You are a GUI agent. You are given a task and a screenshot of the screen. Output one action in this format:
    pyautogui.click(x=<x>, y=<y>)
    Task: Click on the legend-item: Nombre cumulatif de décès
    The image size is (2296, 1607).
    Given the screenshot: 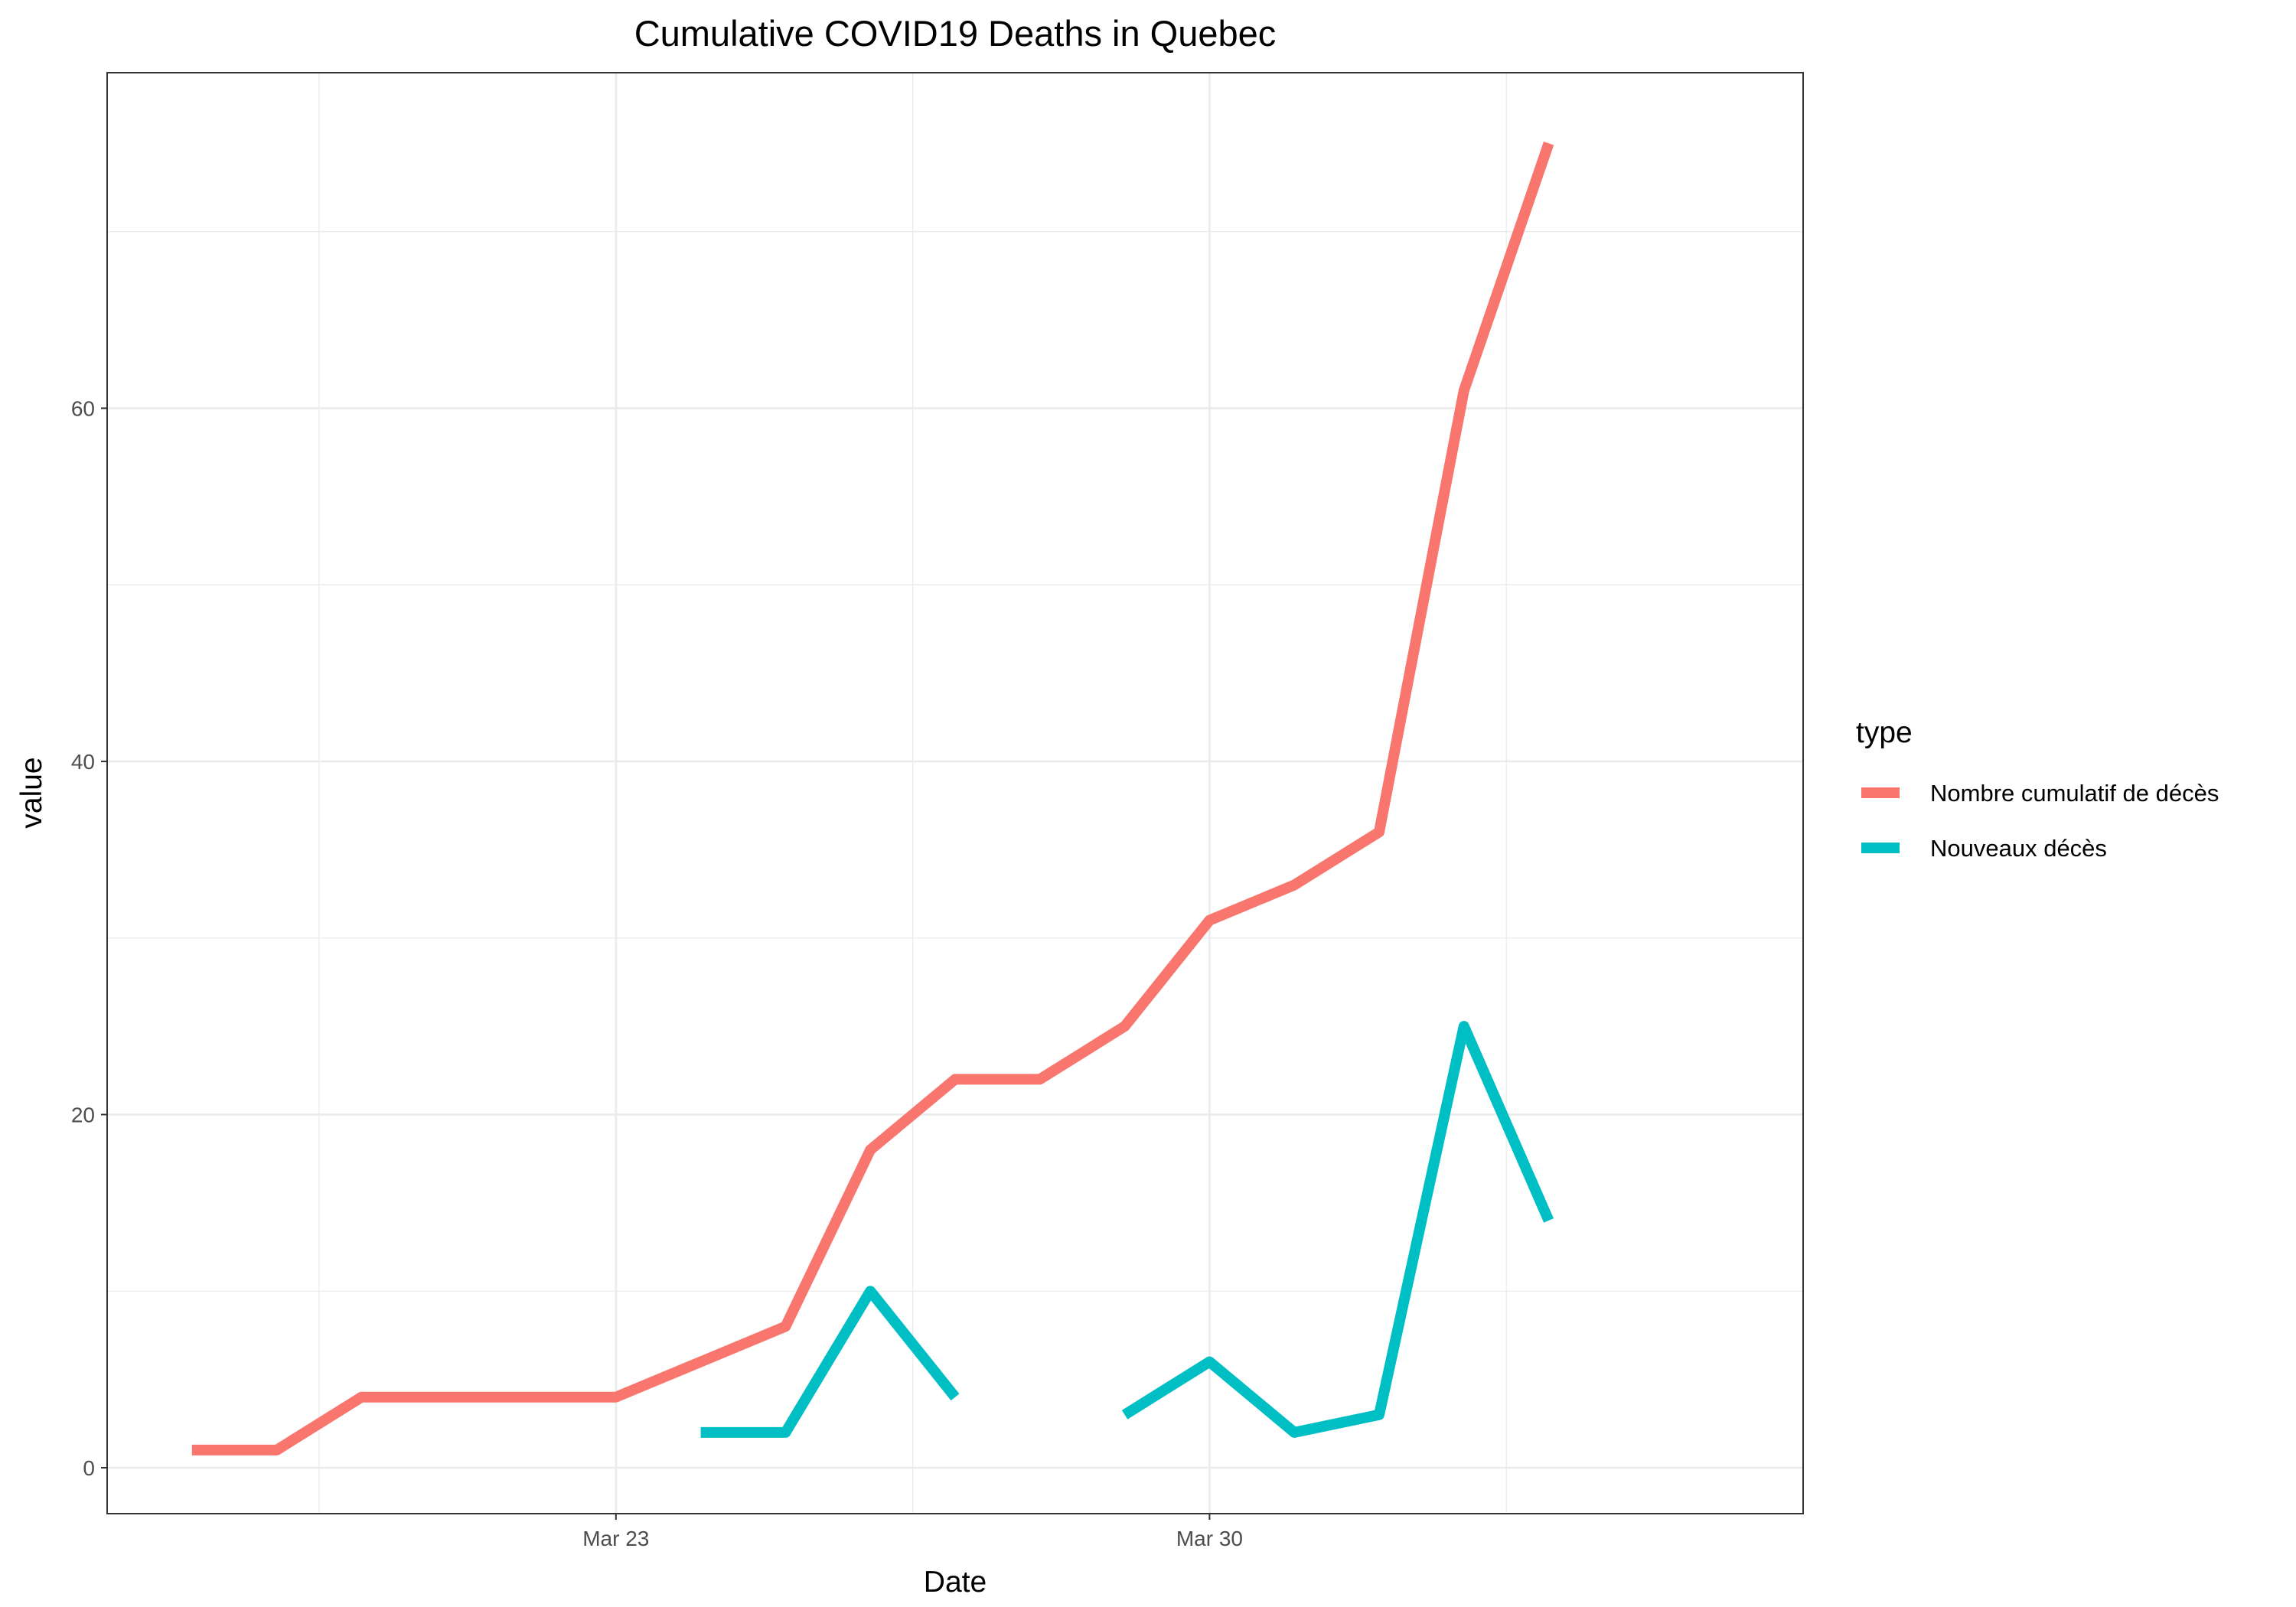 What is the action you would take?
    pyautogui.click(x=2040, y=793)
    